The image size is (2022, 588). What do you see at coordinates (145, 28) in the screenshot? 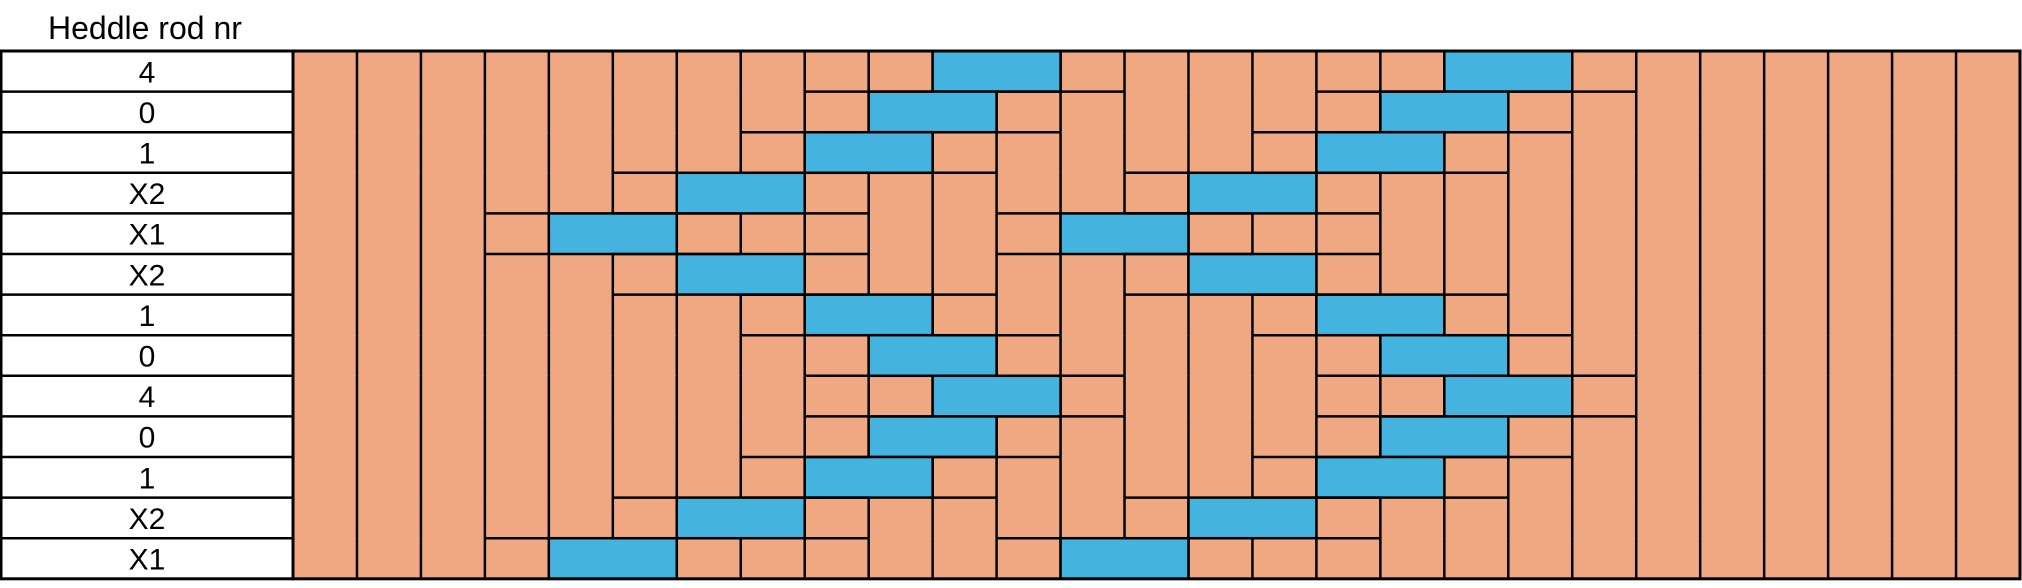
I see `heddle-rod-header: Heddle rod nr` at bounding box center [145, 28].